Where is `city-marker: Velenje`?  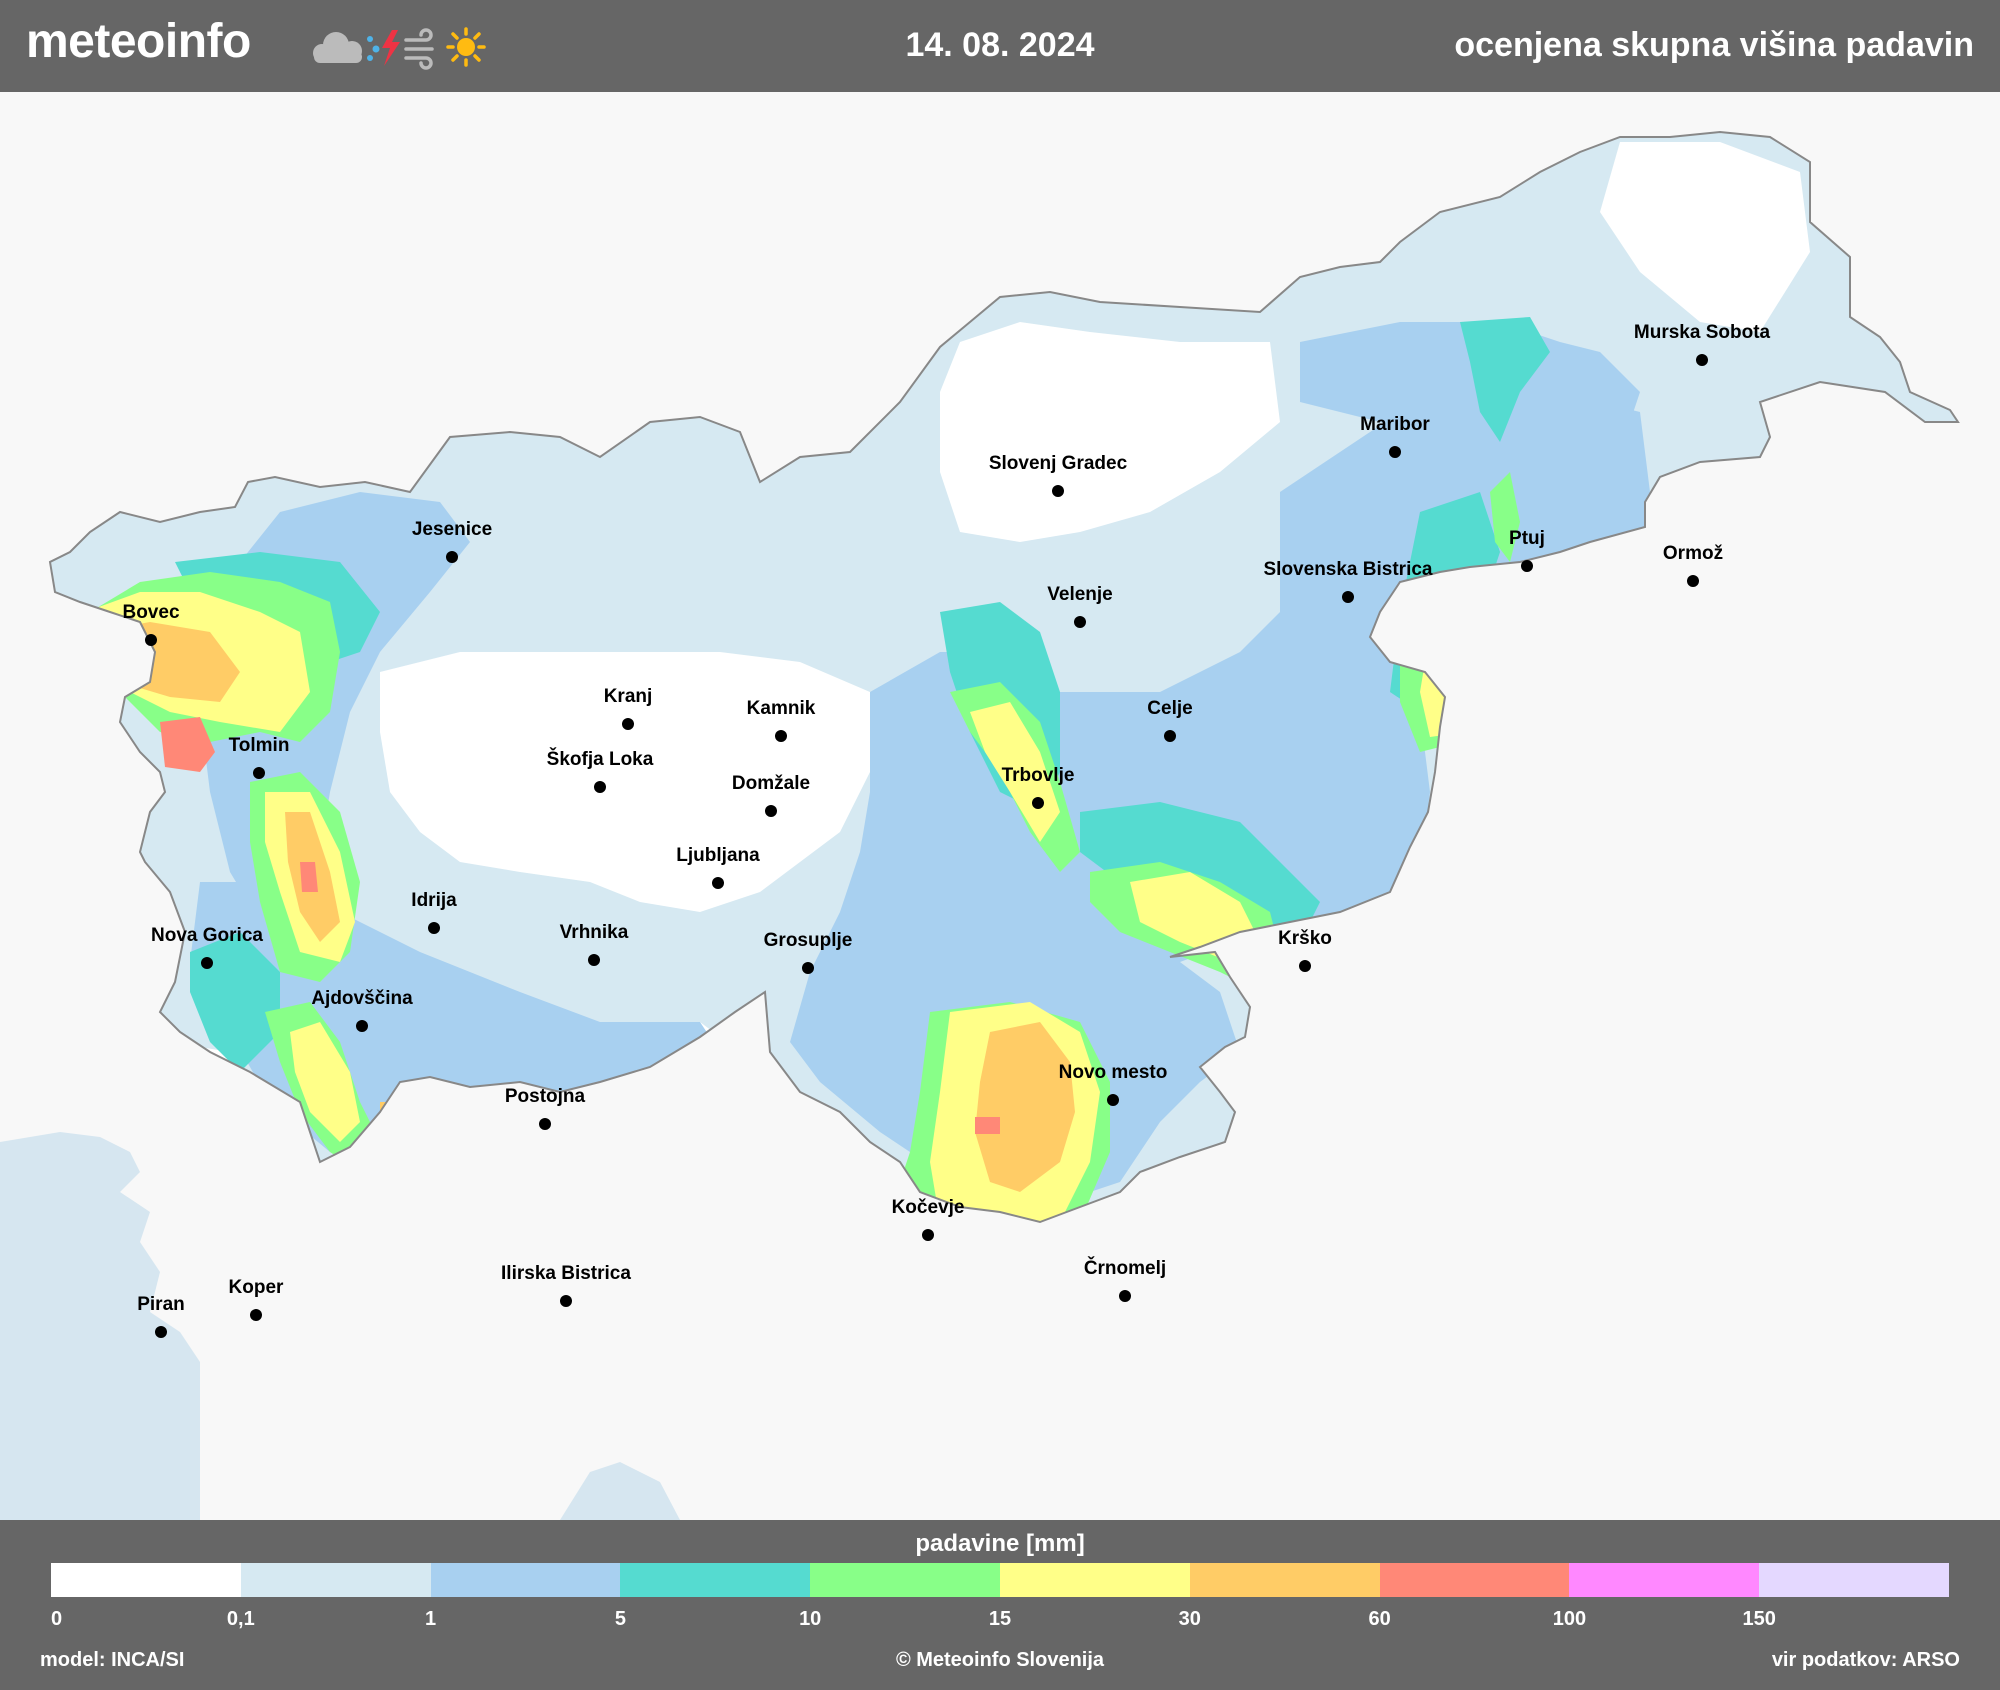 city-marker: Velenje is located at coordinates (1080, 606).